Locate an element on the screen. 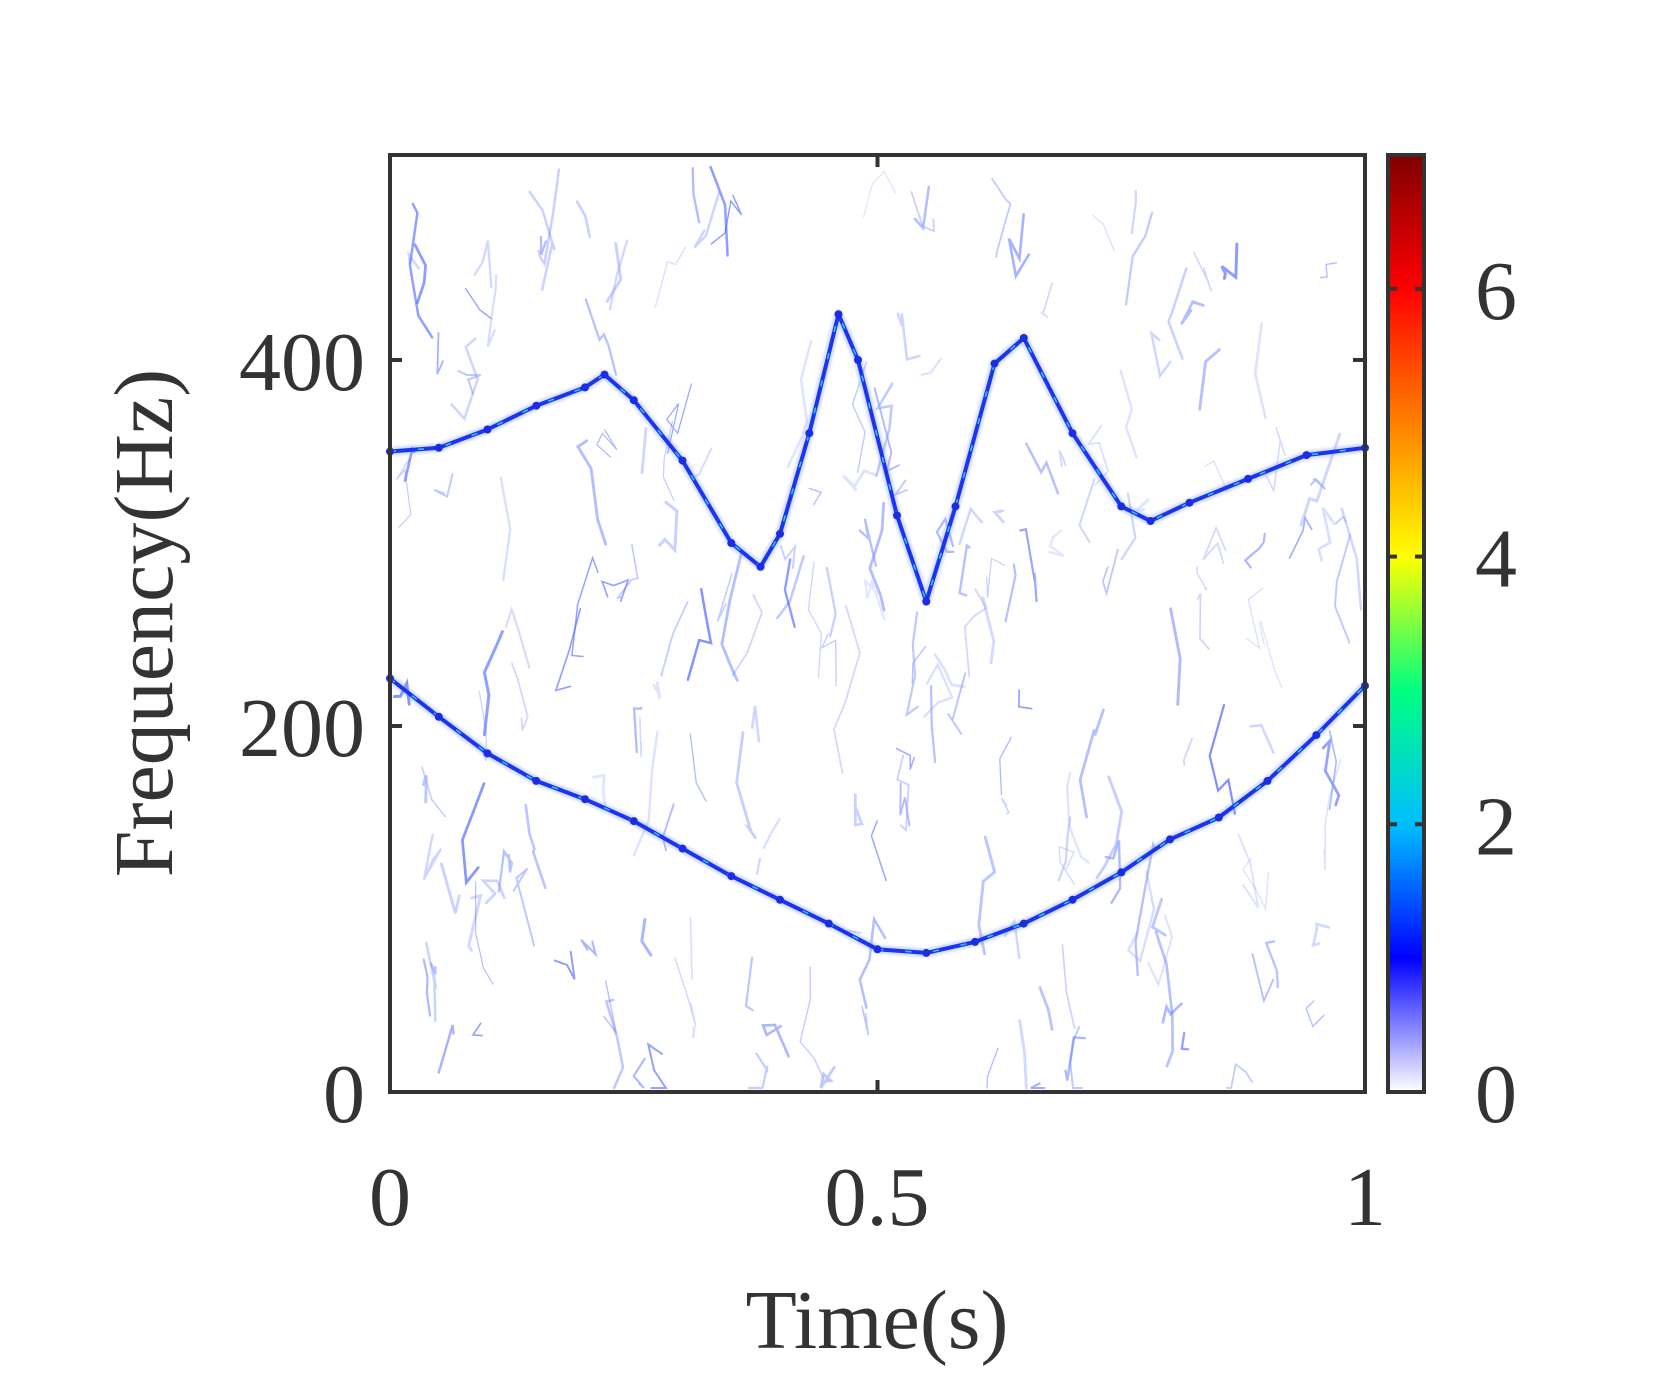 This screenshot has height=1388, width=1660. colorbar: 0 2 4 6 is located at coordinates (1451, 647).